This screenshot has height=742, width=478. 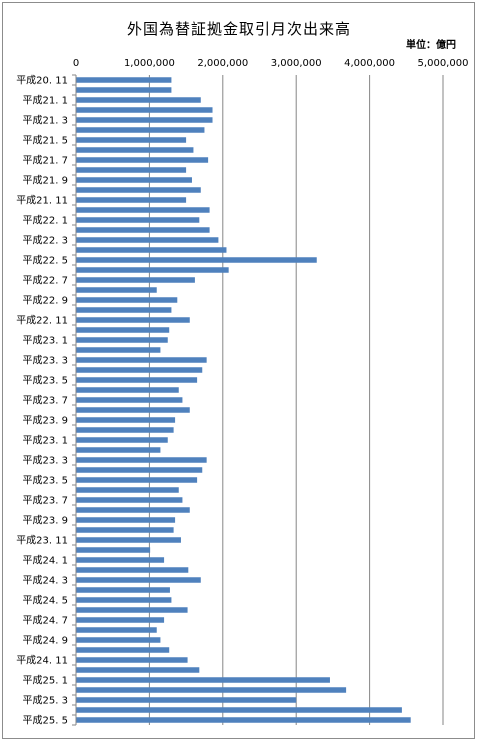 What do you see at coordinates (45, 621) in the screenshot?
I see `category-label: 平成24. 7` at bounding box center [45, 621].